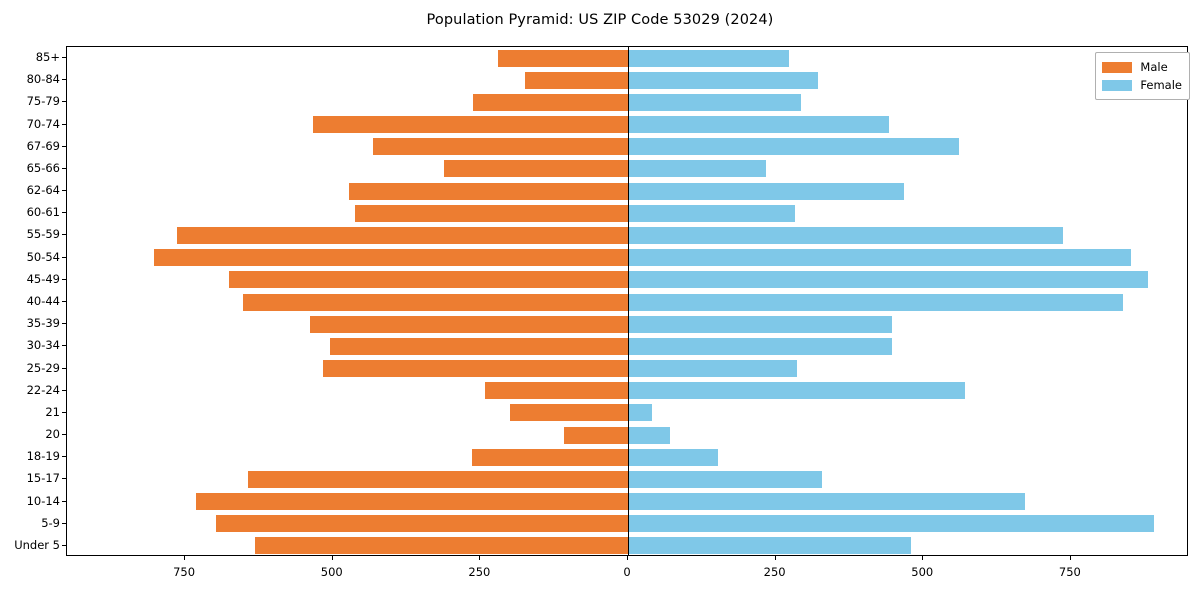 The width and height of the screenshot is (1200, 600). Describe the element at coordinates (37, 544) in the screenshot. I see `y-axis-tick-label: Under 5` at that location.